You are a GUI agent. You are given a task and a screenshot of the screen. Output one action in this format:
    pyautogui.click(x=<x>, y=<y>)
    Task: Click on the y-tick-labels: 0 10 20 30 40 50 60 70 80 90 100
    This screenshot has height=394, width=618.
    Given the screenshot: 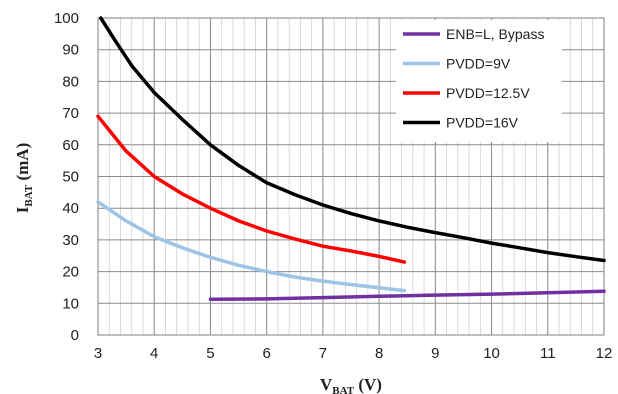 What is the action you would take?
    pyautogui.click(x=66, y=177)
    